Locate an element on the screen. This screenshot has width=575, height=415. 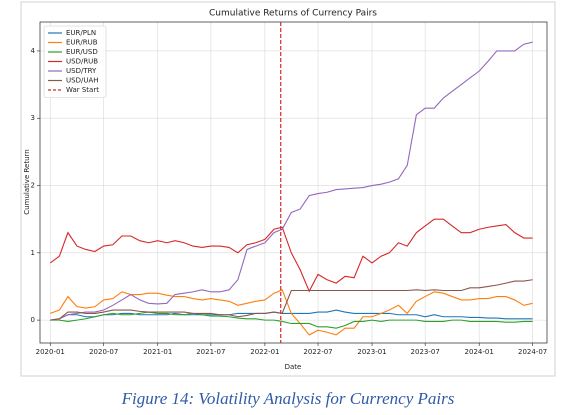
y-tick-label: 1 is located at coordinates (33, 253).